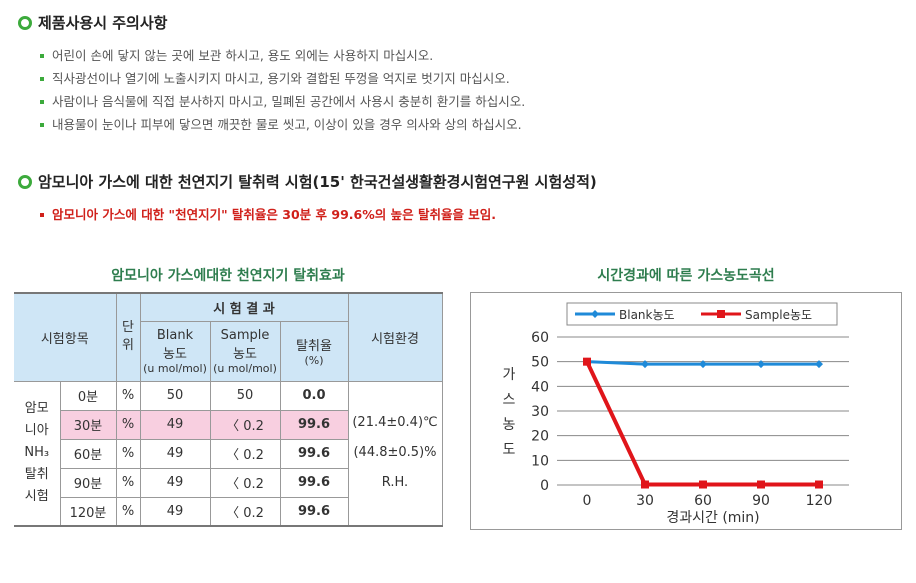  What do you see at coordinates (544, 486) in the screenshot?
I see `y-tick-label: 0` at bounding box center [544, 486].